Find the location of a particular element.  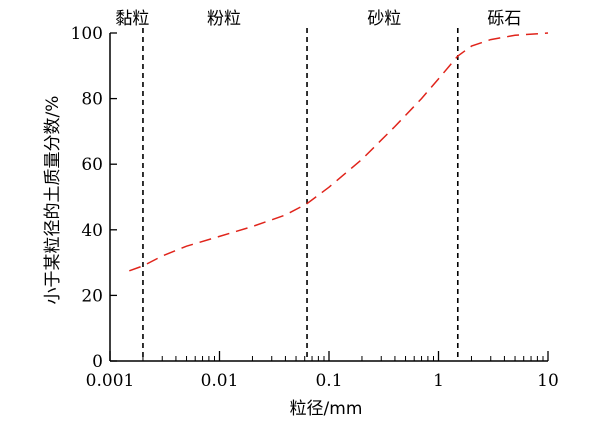

x-tick-label: 0.1 is located at coordinates (328, 381).